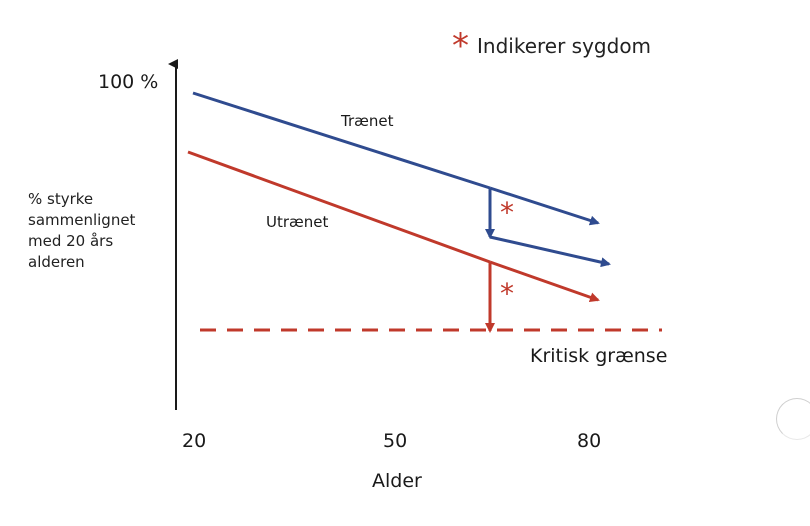 The width and height of the screenshot is (810, 526). Describe the element at coordinates (564, 46) in the screenshot. I see `legend-text: Indikerer sygdom` at that location.